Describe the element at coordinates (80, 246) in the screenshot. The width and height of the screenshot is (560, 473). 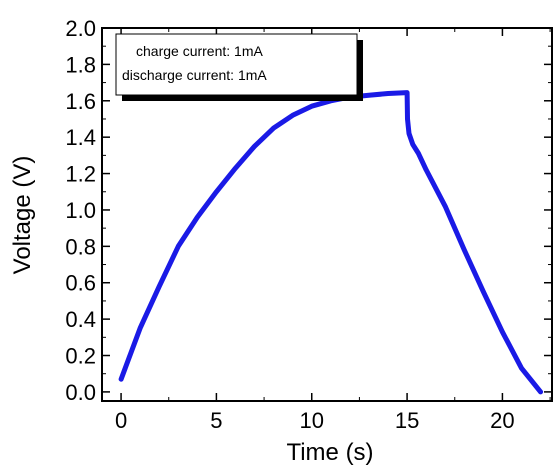
I see `y-tick-label: 0.8` at that location.